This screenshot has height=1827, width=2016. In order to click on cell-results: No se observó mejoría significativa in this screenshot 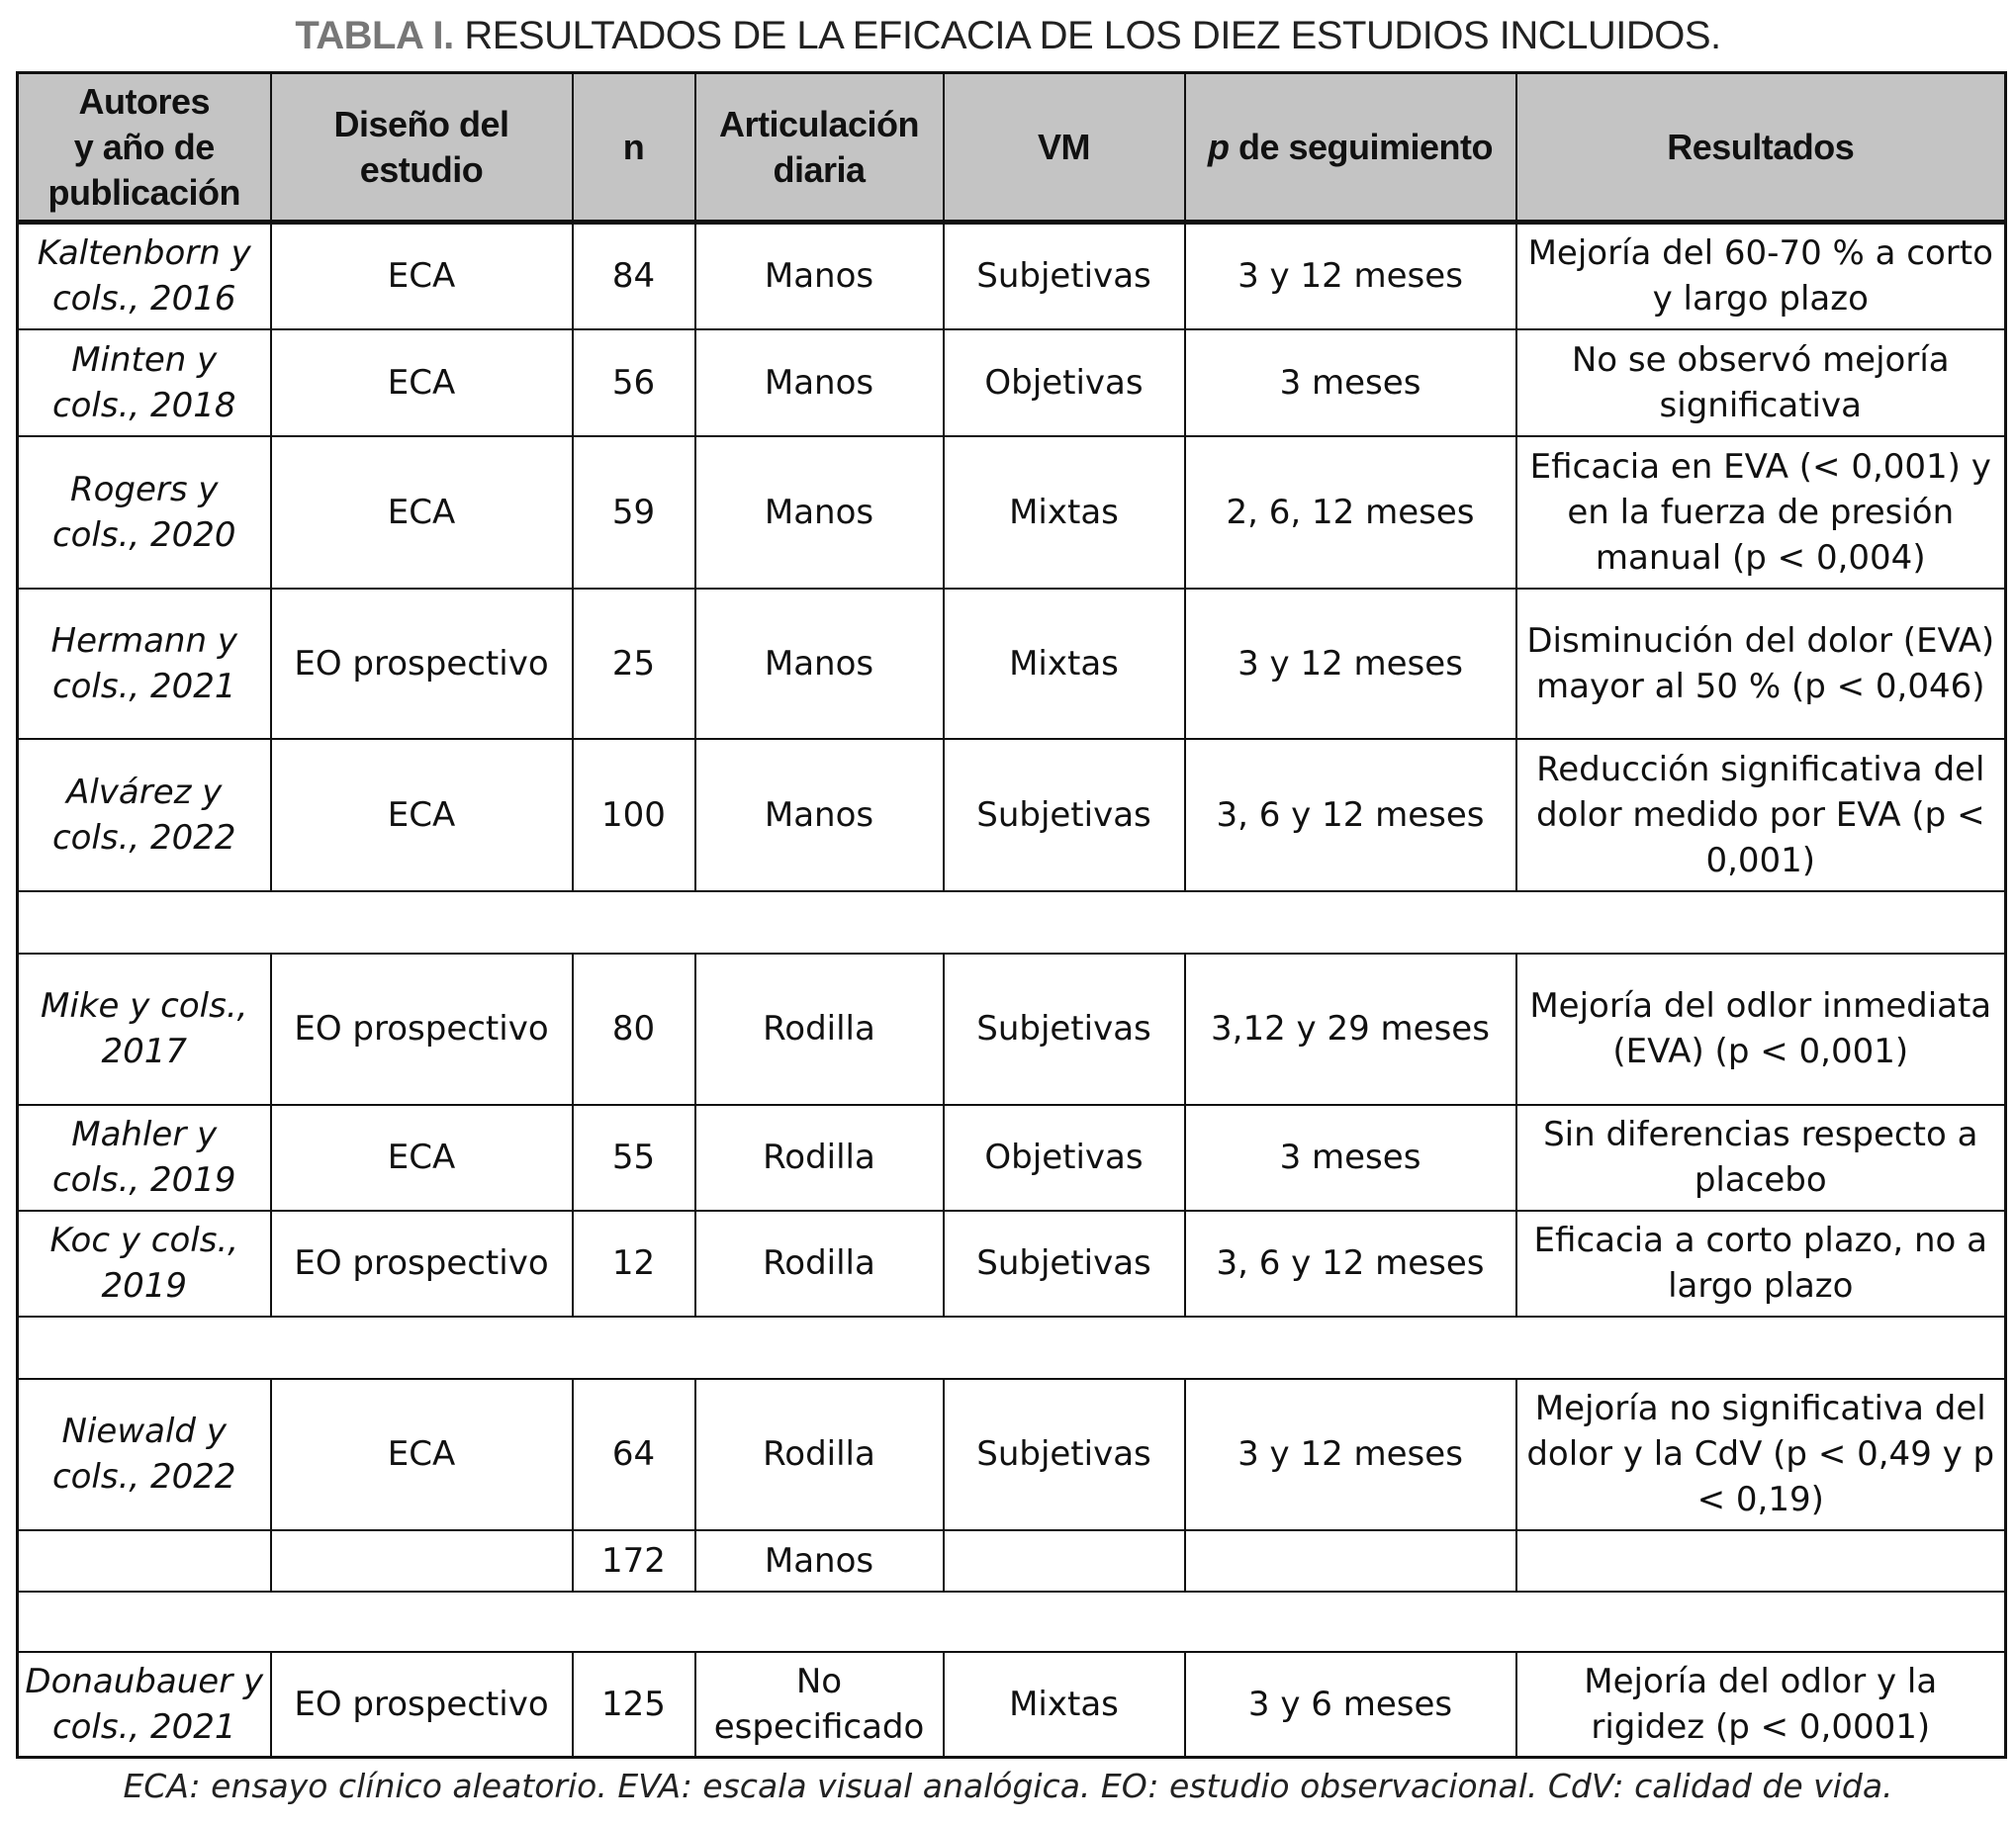, I will do `click(1760, 382)`.